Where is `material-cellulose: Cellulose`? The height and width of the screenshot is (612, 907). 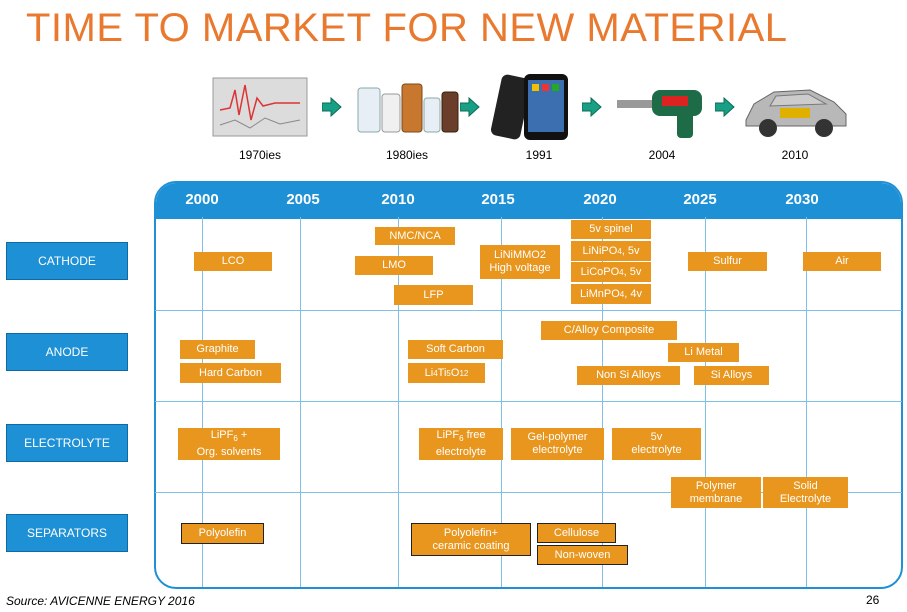 material-cellulose: Cellulose is located at coordinates (576, 533).